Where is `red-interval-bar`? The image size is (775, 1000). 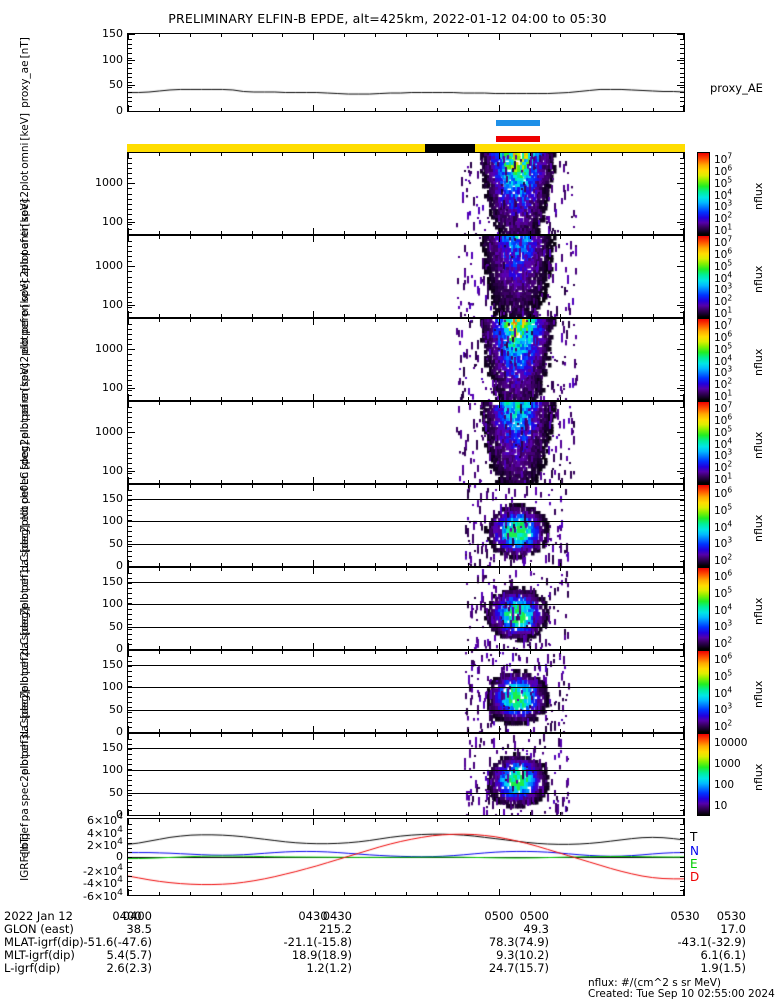
red-interval-bar is located at coordinates (518, 139).